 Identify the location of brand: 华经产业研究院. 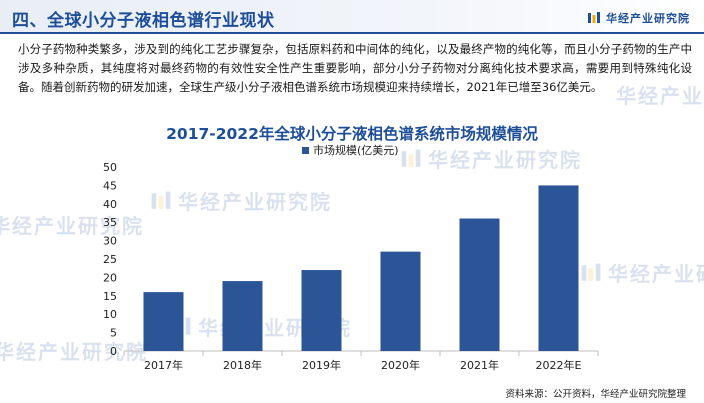
(638, 18).